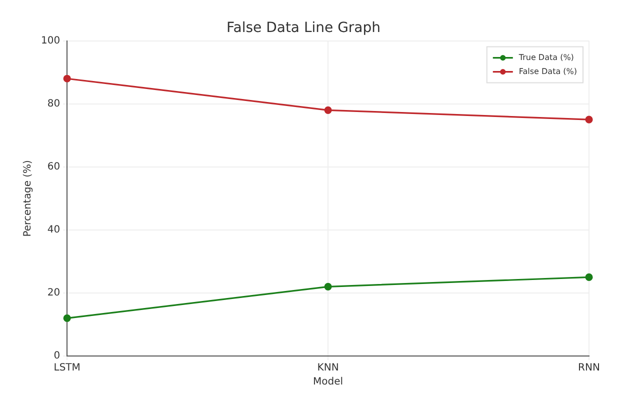 The height and width of the screenshot is (400, 617). What do you see at coordinates (53, 104) in the screenshot?
I see `y-tick-label: 80` at bounding box center [53, 104].